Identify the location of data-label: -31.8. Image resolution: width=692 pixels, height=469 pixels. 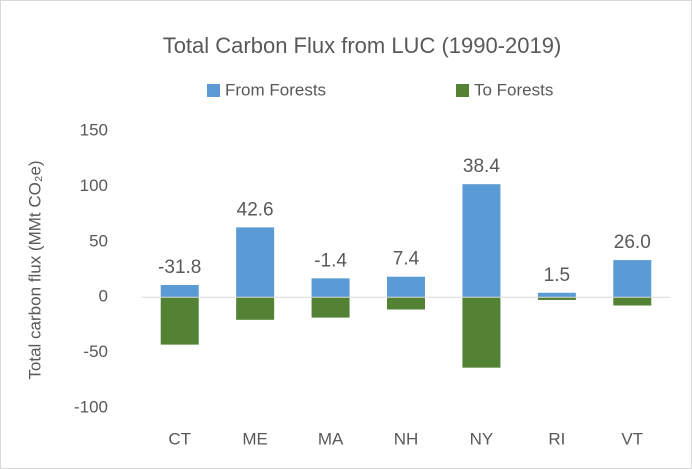
(179, 267).